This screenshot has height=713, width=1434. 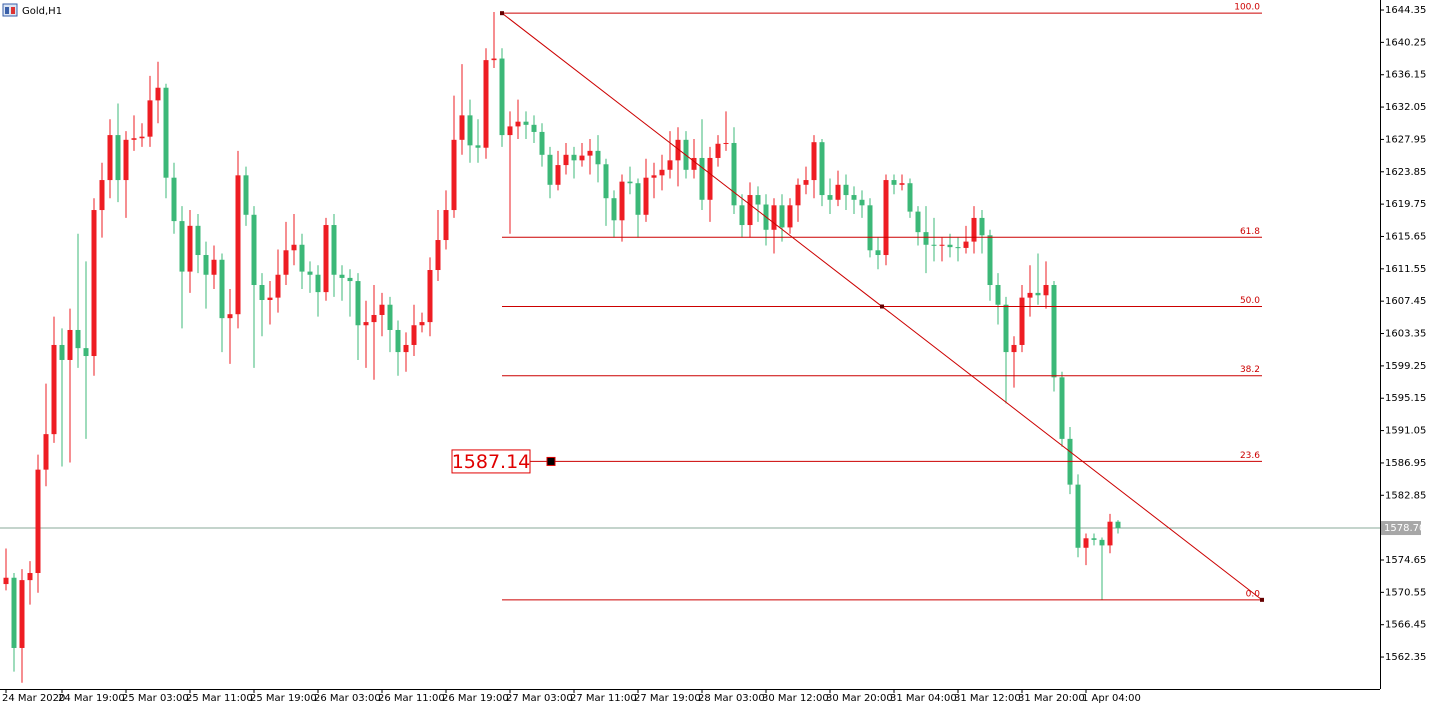 I want to click on x-tick-label: 27 Mar 11:00, so click(x=603, y=698).